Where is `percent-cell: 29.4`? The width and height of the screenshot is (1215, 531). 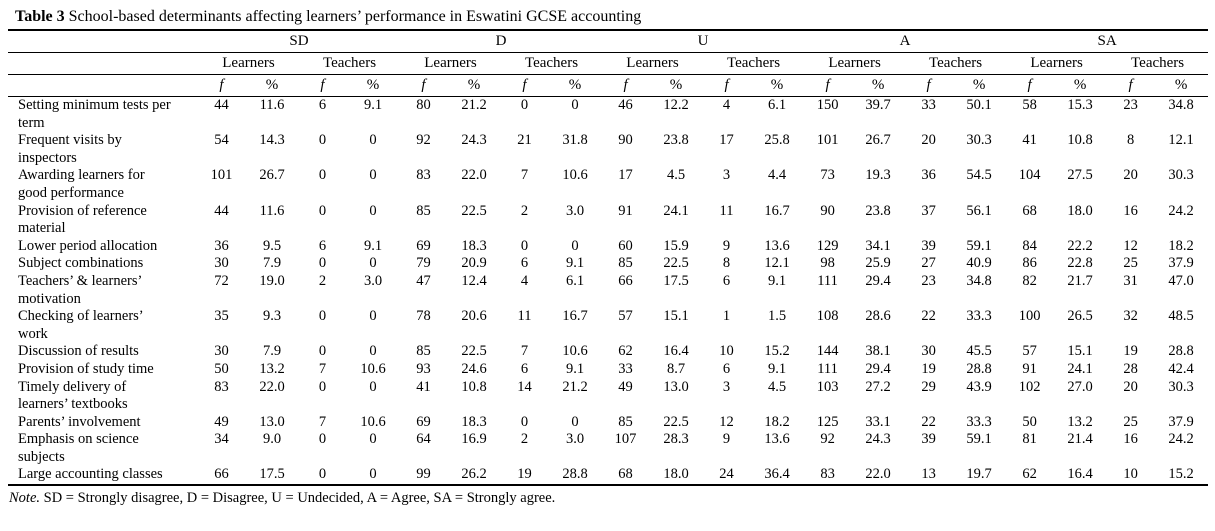 percent-cell: 29.4 is located at coordinates (878, 280).